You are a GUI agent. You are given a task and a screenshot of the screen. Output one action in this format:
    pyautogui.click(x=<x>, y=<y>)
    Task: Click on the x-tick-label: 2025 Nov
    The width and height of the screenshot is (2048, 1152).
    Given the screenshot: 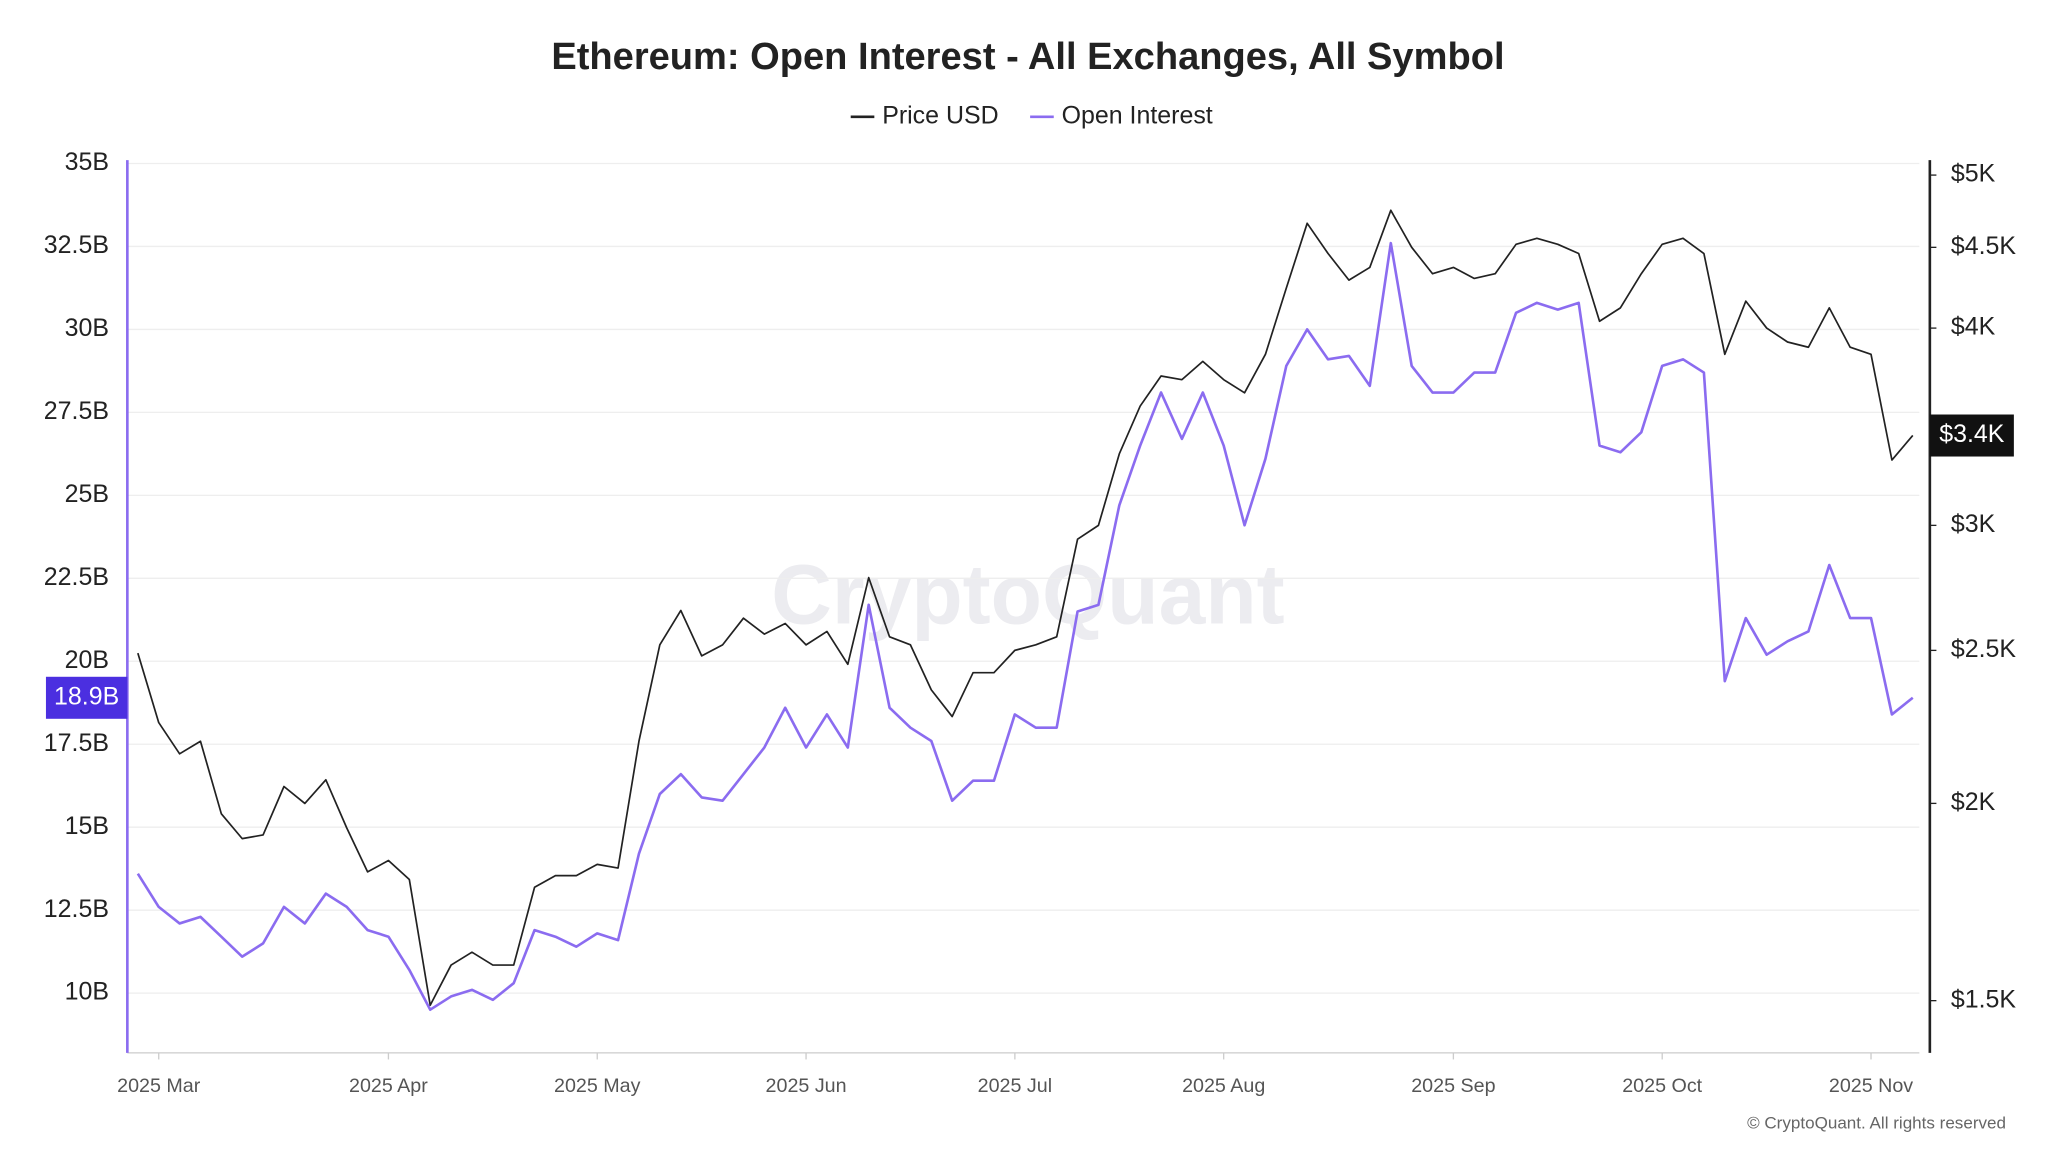 What is the action you would take?
    pyautogui.click(x=1871, y=1086)
    